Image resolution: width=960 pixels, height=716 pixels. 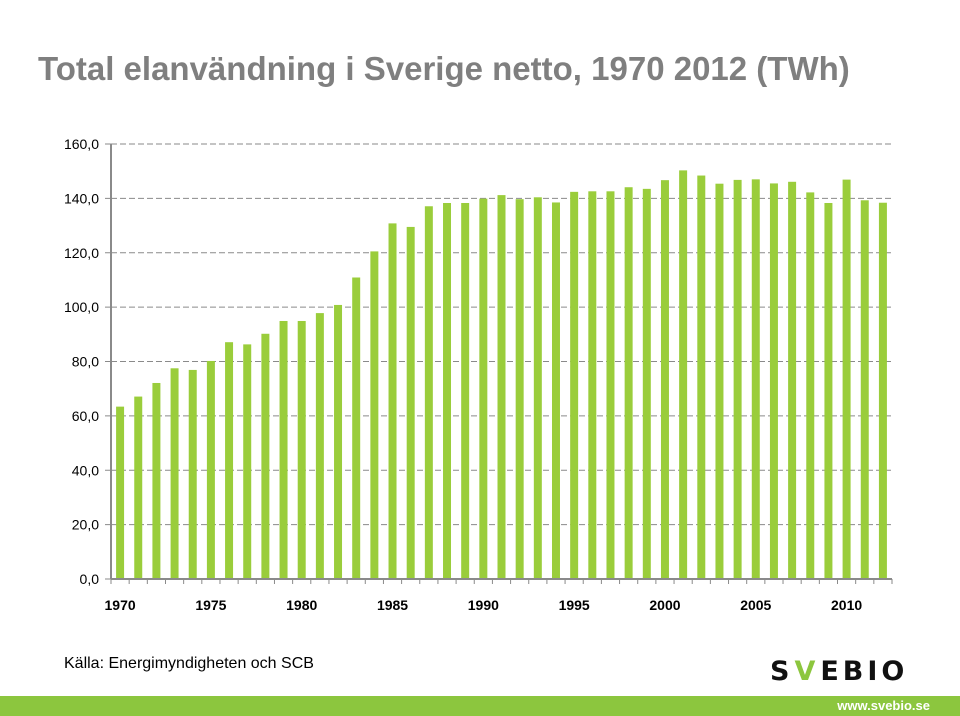 I want to click on bar-2008, so click(x=810, y=386).